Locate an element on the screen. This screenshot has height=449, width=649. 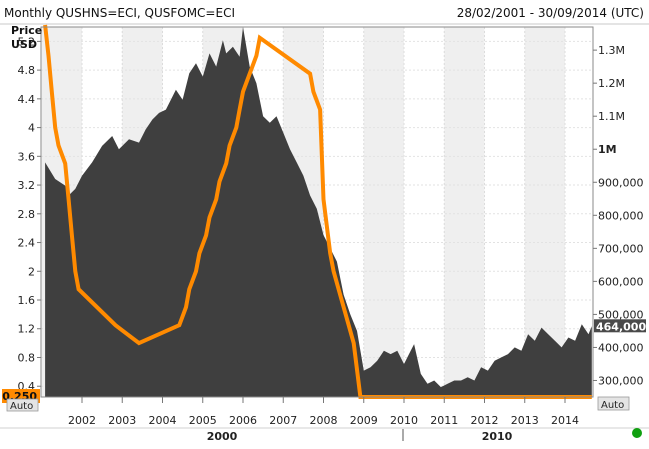
left-tick-label: 4 is located at coordinates (31, 128).